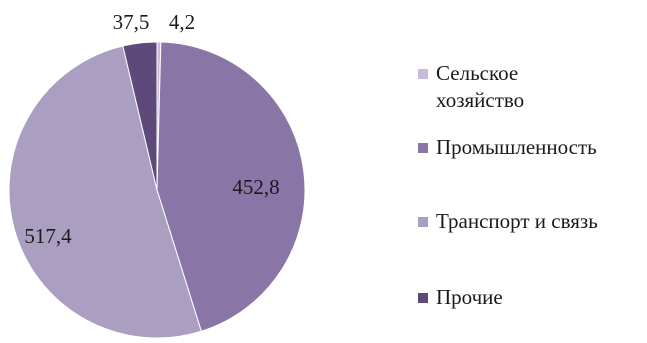 This screenshot has width=647, height=343. What do you see at coordinates (480, 86) in the screenshot?
I see `legend-label-agriculture: Сельское хозяйство` at bounding box center [480, 86].